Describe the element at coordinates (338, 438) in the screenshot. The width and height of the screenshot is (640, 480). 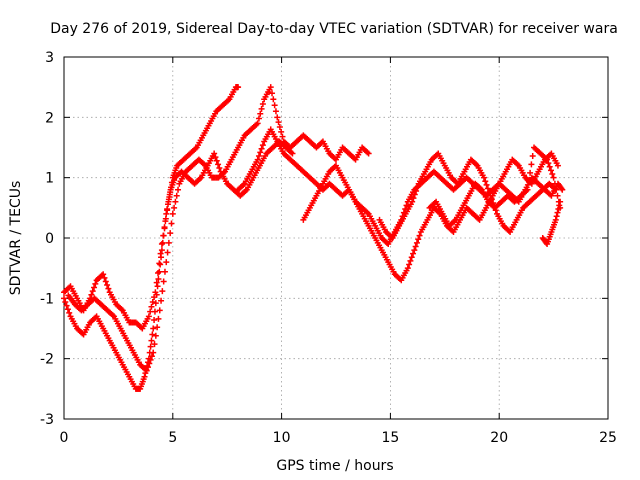
I see `x-tick-labels: 0 5 10 15 20 25` at that location.